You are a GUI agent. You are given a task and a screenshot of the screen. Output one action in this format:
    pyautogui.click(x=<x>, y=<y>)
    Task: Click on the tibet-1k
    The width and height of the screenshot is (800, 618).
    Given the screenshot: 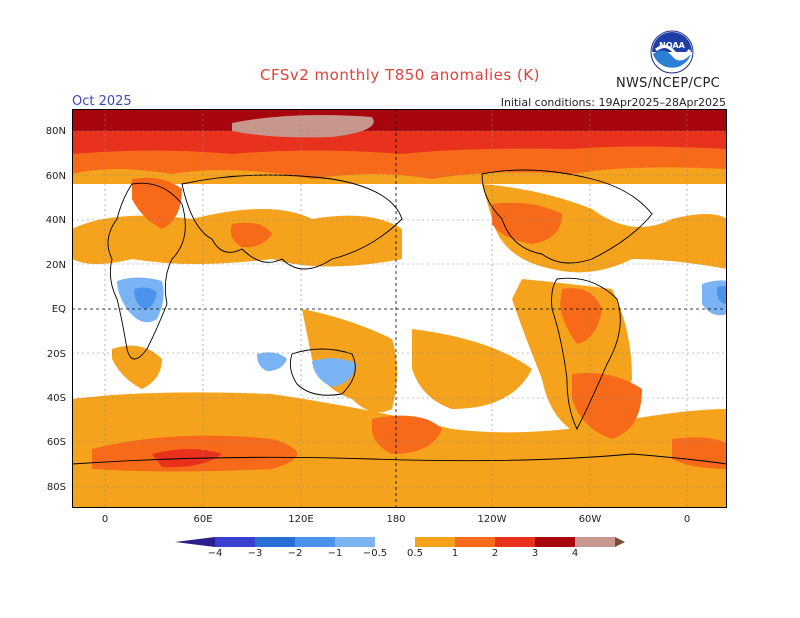 What is the action you would take?
    pyautogui.click(x=251, y=235)
    